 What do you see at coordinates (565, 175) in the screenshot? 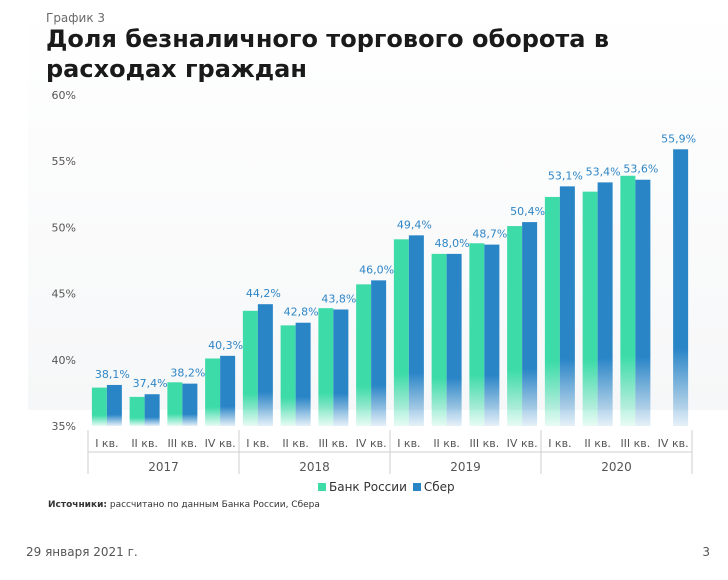
I see `data-label: 53,1%` at bounding box center [565, 175].